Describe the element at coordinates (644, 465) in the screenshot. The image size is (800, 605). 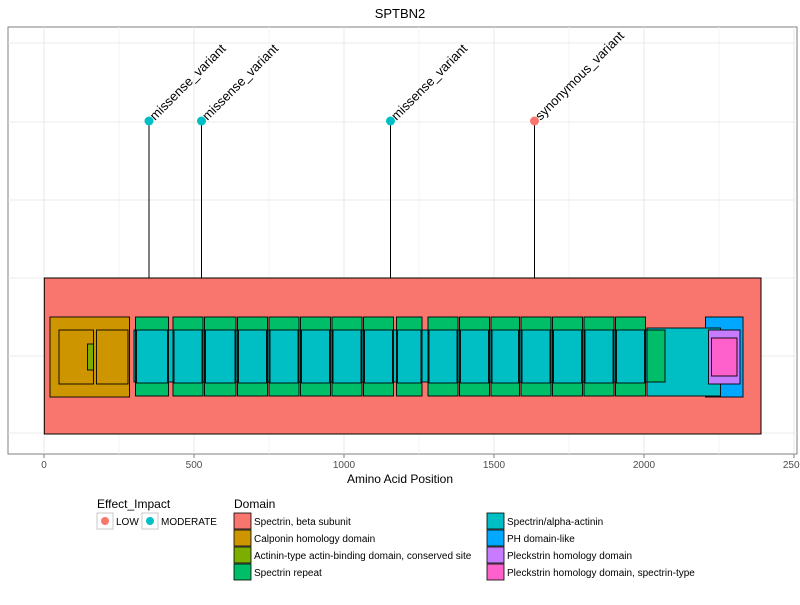
I see `x-tick-label: 2000` at that location.